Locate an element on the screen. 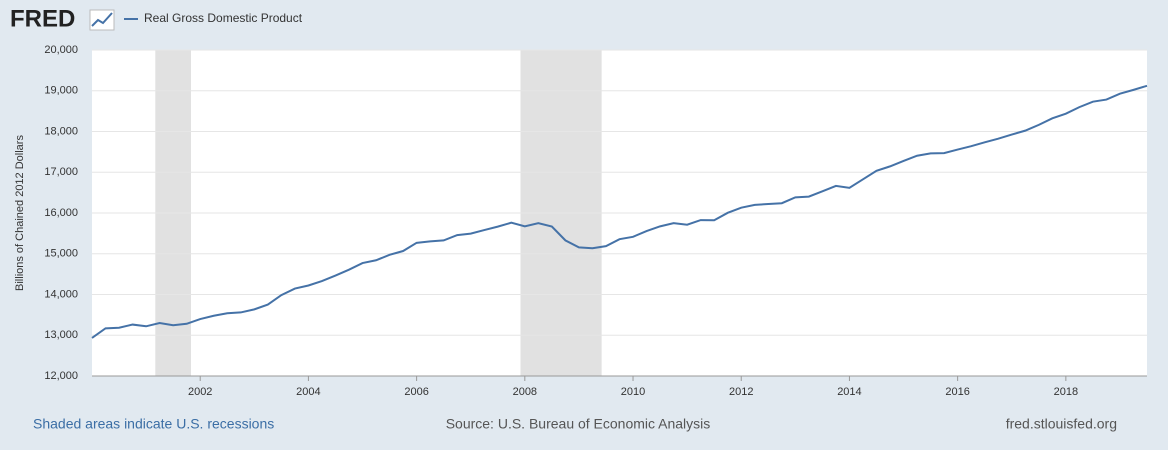 This screenshot has width=1168, height=450. x-tick-label: 2018 is located at coordinates (1066, 392).